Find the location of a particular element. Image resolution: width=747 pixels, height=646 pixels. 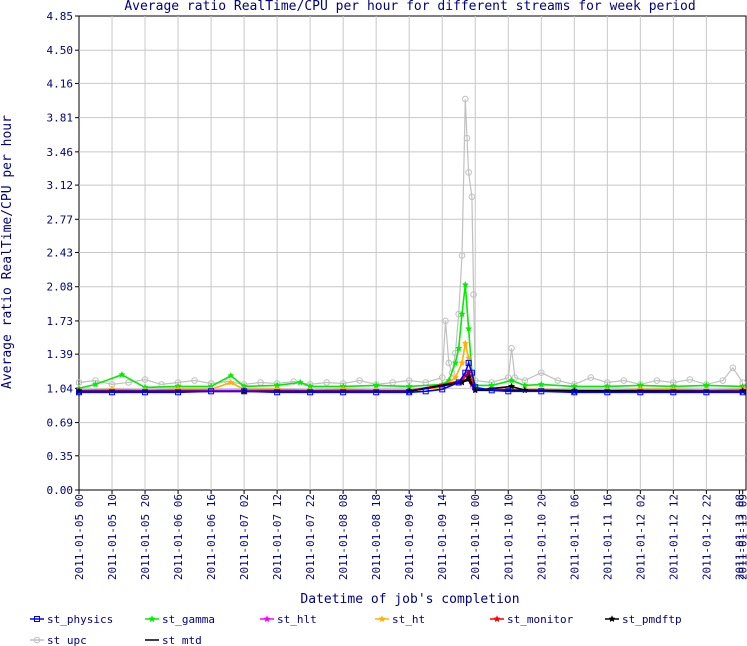

y-tick-label: 1.39 is located at coordinates (60, 354).